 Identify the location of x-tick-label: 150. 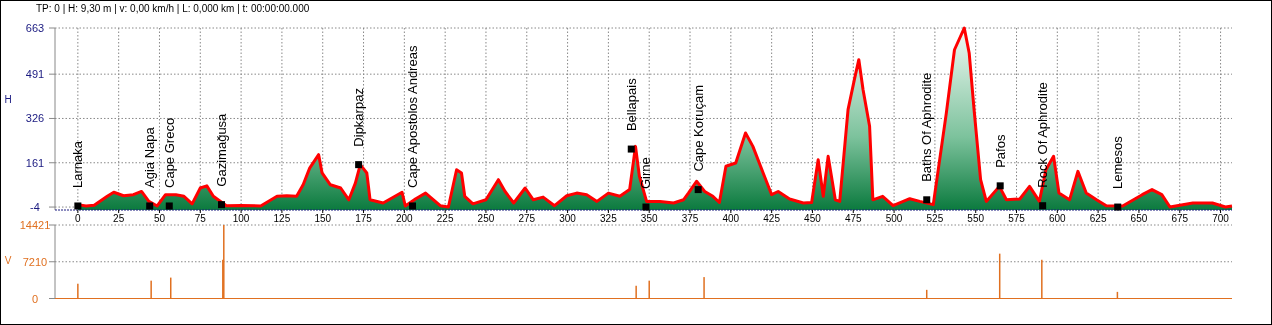
(323, 218).